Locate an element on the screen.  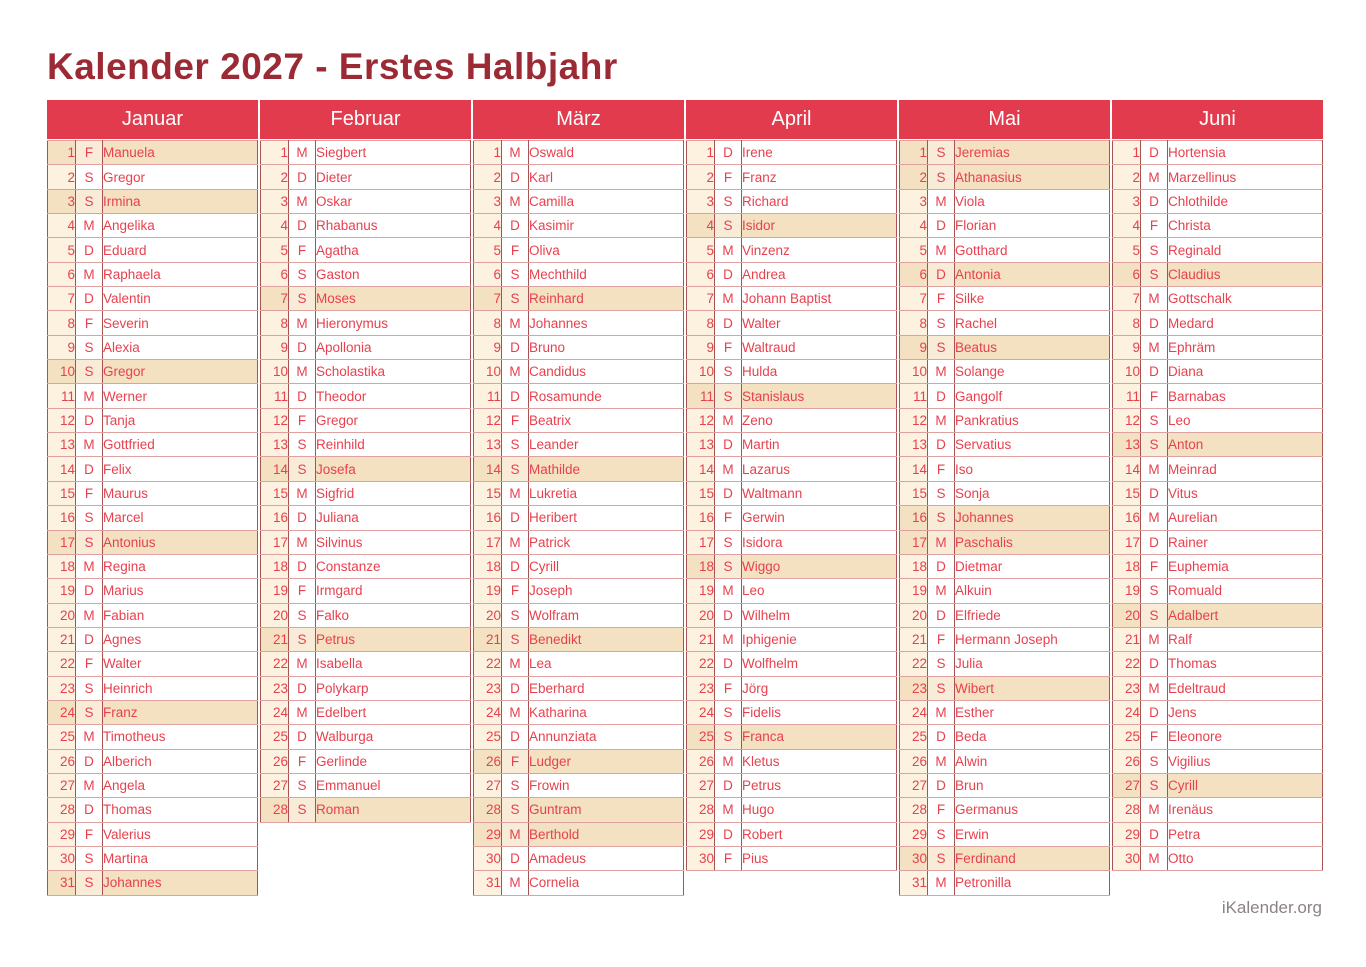
day-number: 12 is located at coordinates (487, 420).